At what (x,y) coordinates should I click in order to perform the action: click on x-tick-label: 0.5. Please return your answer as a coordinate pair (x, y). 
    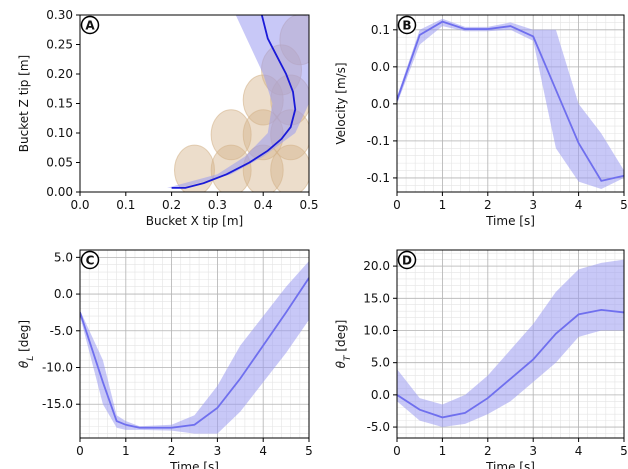
    Looking at the image, I should click on (308, 205).